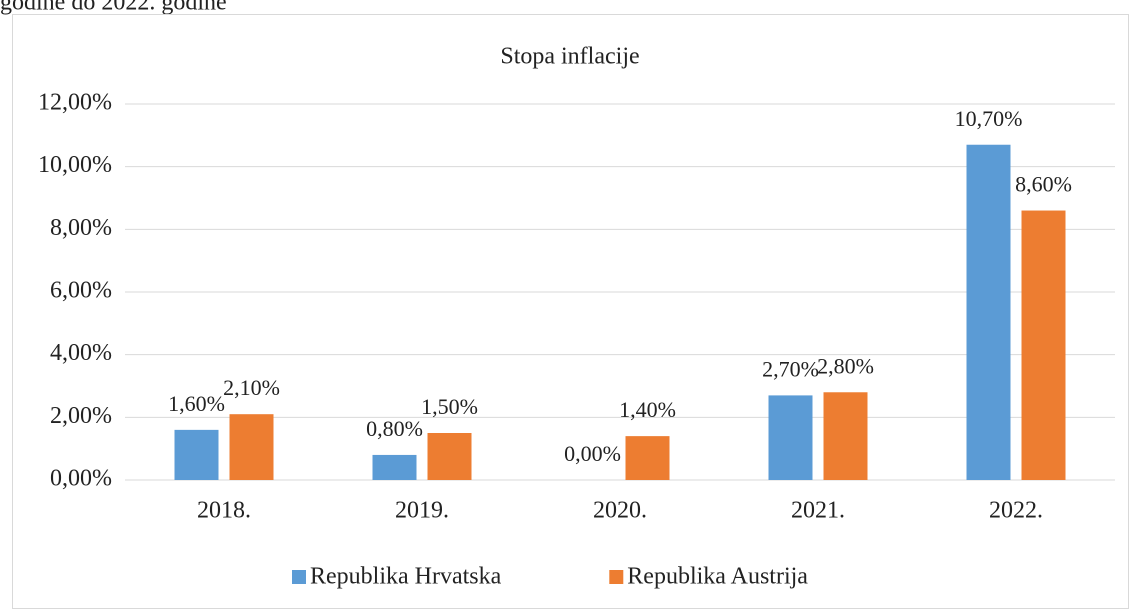 The height and width of the screenshot is (610, 1130). What do you see at coordinates (251, 387) in the screenshot?
I see `data-label: 2,10%` at bounding box center [251, 387].